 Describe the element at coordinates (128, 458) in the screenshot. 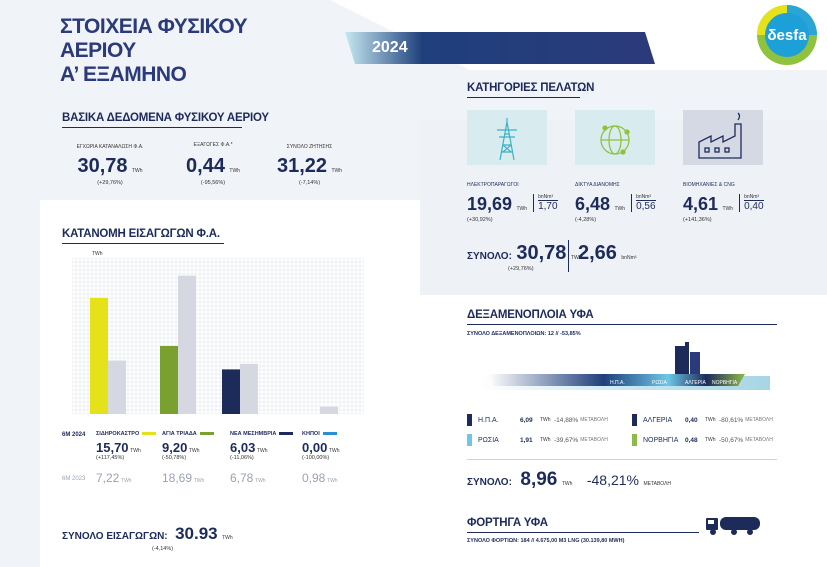

I see `import-entry: ΣΙΔΗΡΟΚΑΣΤΡΟ 15,70 TWh (+117,45%) 7,22 TWh` at that location.